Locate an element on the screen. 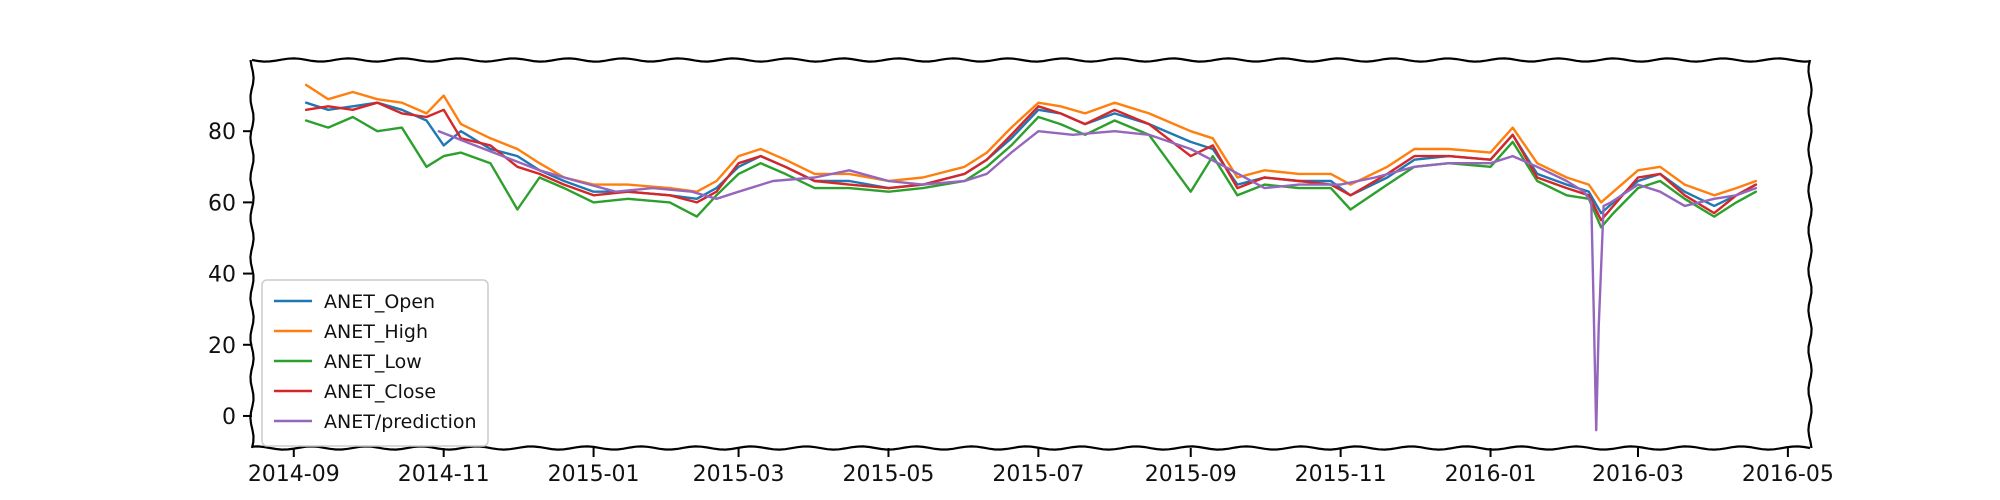 This screenshot has width=2000, height=500. x-tick-label: 2015-03 is located at coordinates (739, 474).